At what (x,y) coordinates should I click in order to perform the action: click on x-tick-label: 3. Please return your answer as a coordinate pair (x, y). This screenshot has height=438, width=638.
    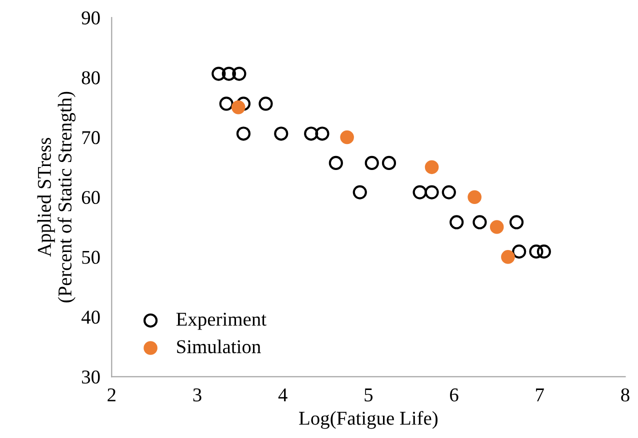
    Looking at the image, I should click on (197, 395).